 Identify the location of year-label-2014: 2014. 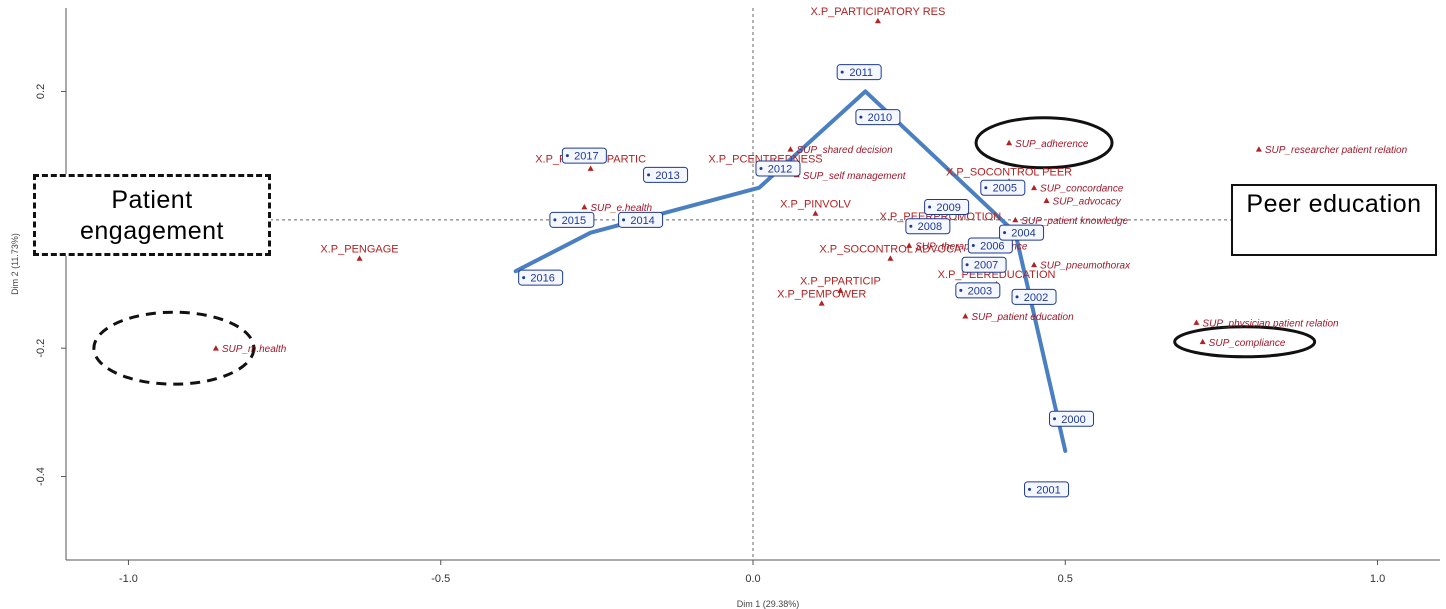
(642, 221).